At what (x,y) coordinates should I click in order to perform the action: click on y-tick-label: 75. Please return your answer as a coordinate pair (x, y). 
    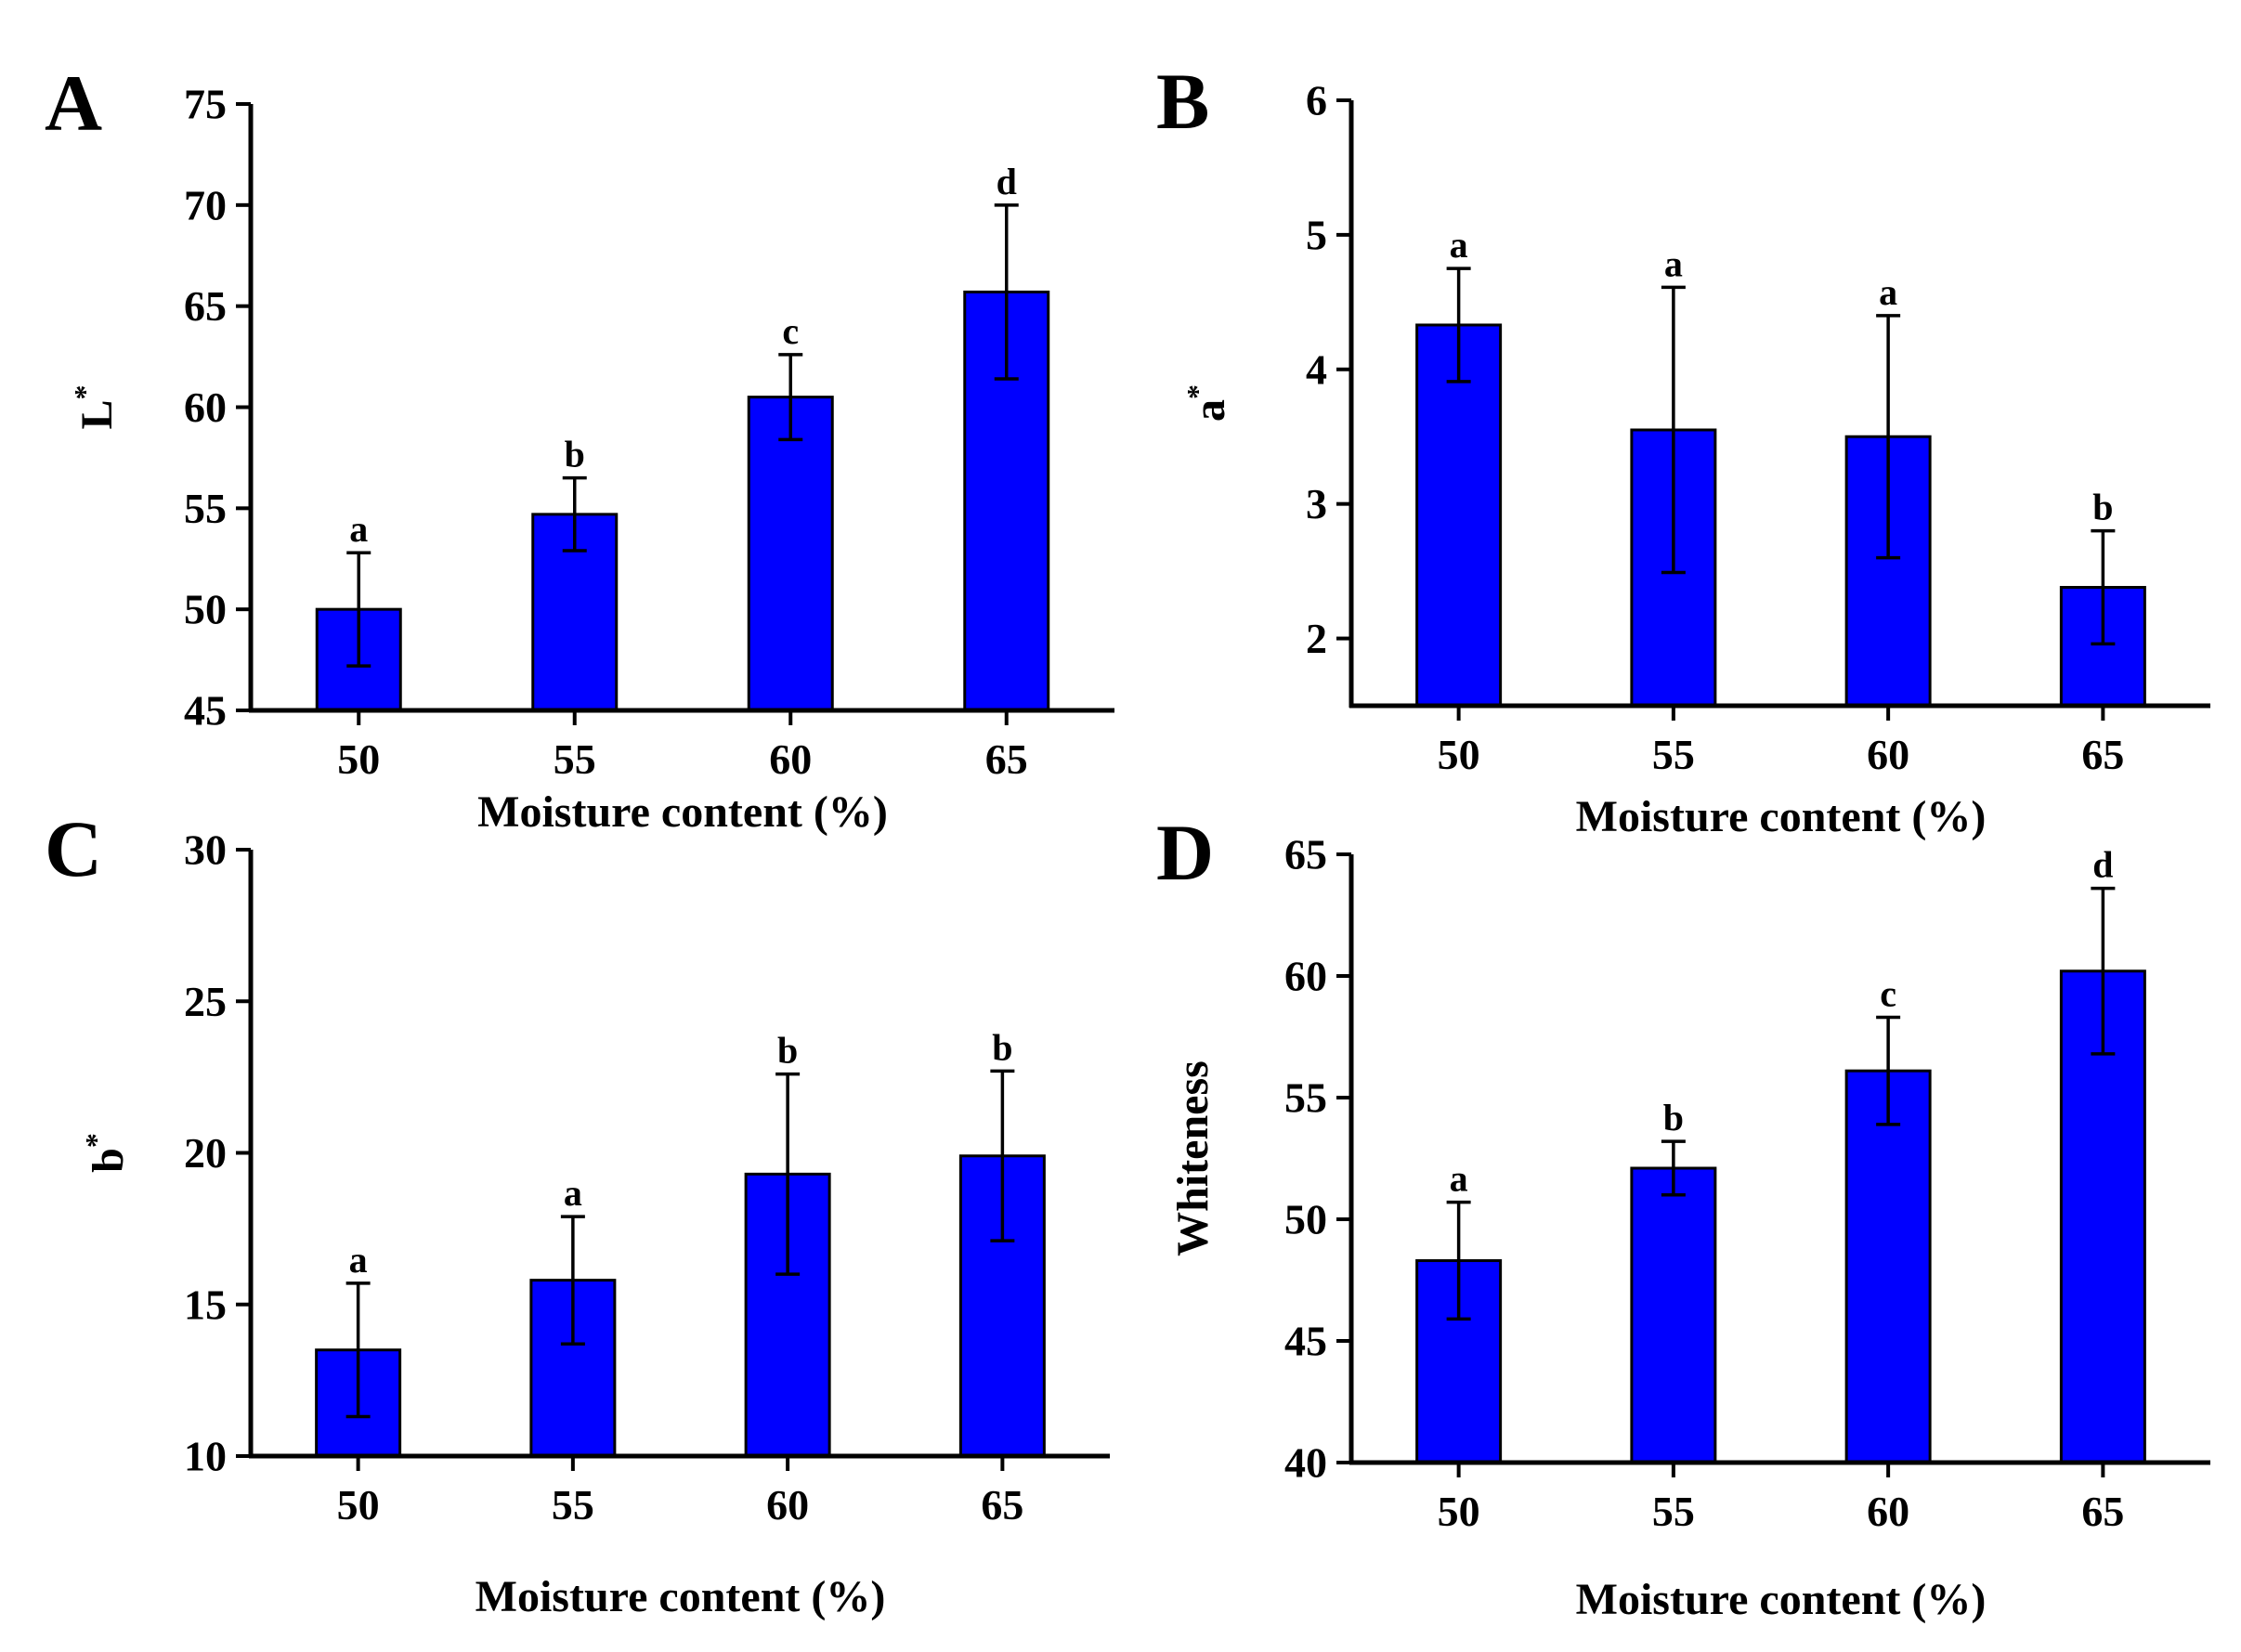
    Looking at the image, I should click on (205, 105).